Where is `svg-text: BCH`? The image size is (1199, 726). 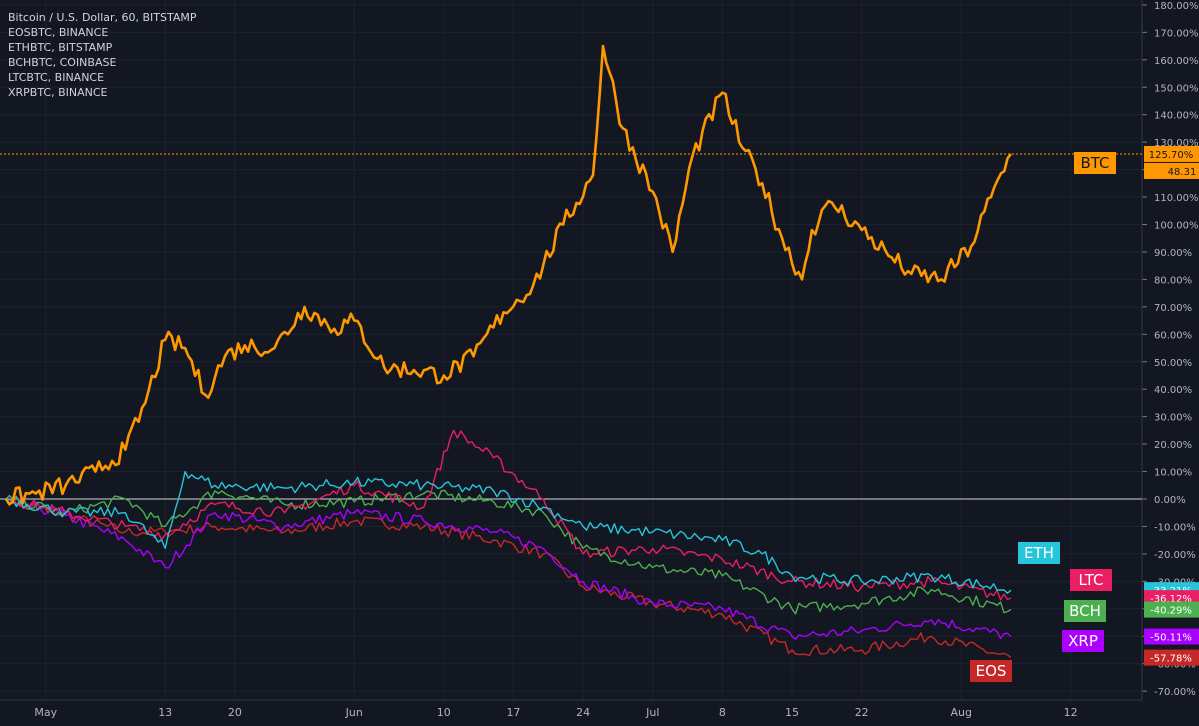 svg-text: BCH is located at coordinates (1085, 611).